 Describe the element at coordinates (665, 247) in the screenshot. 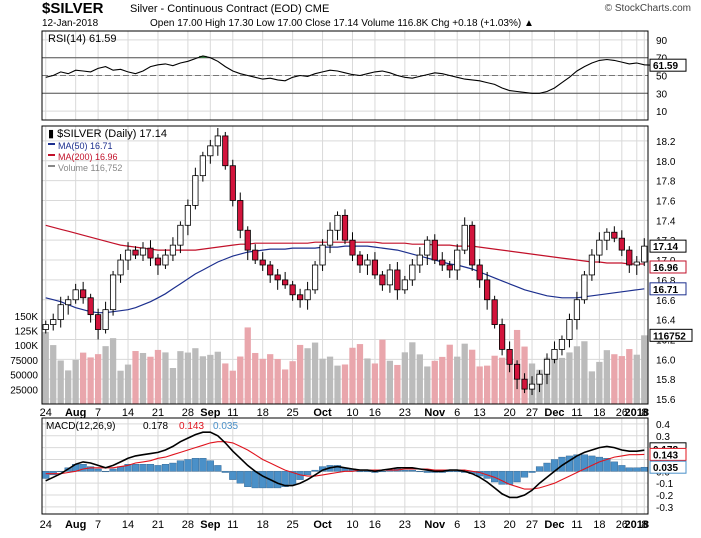

I see `close-price-label: 17.14` at that location.